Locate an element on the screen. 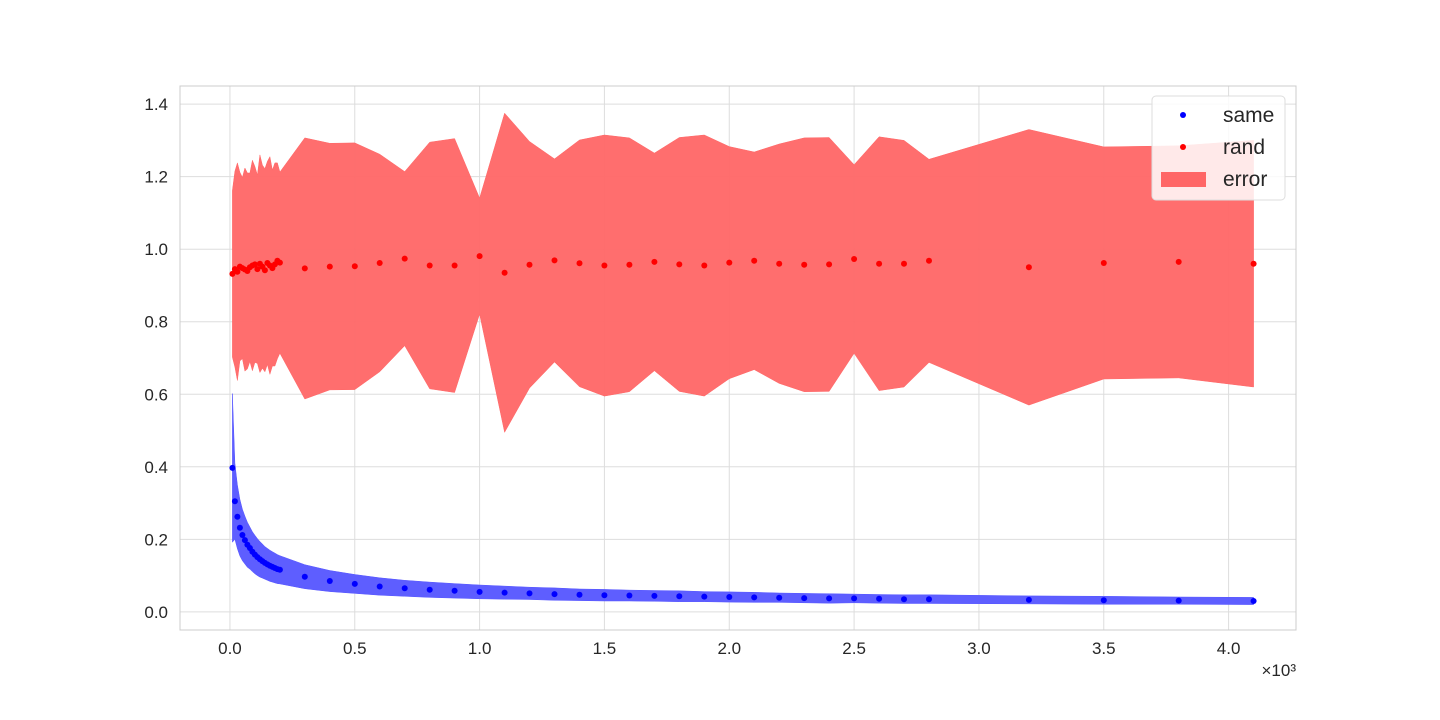 Image resolution: width=1440 pixels, height=720 pixels. legend: same rand error is located at coordinates (1218, 148).